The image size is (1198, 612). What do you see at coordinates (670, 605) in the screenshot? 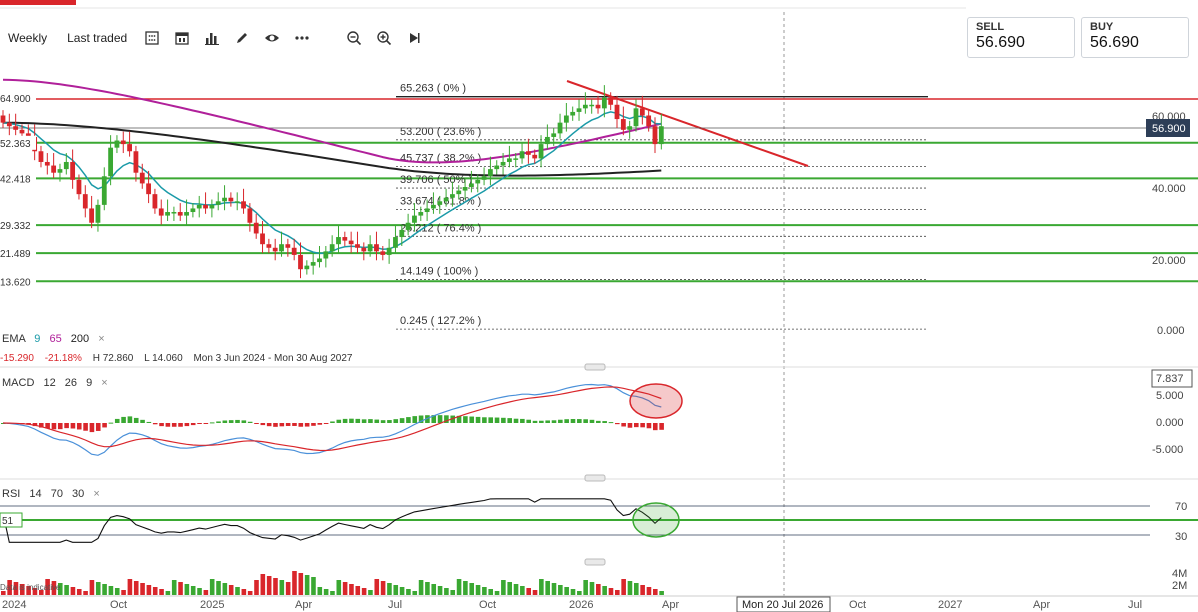
I see `x-label: Apr` at bounding box center [670, 605].